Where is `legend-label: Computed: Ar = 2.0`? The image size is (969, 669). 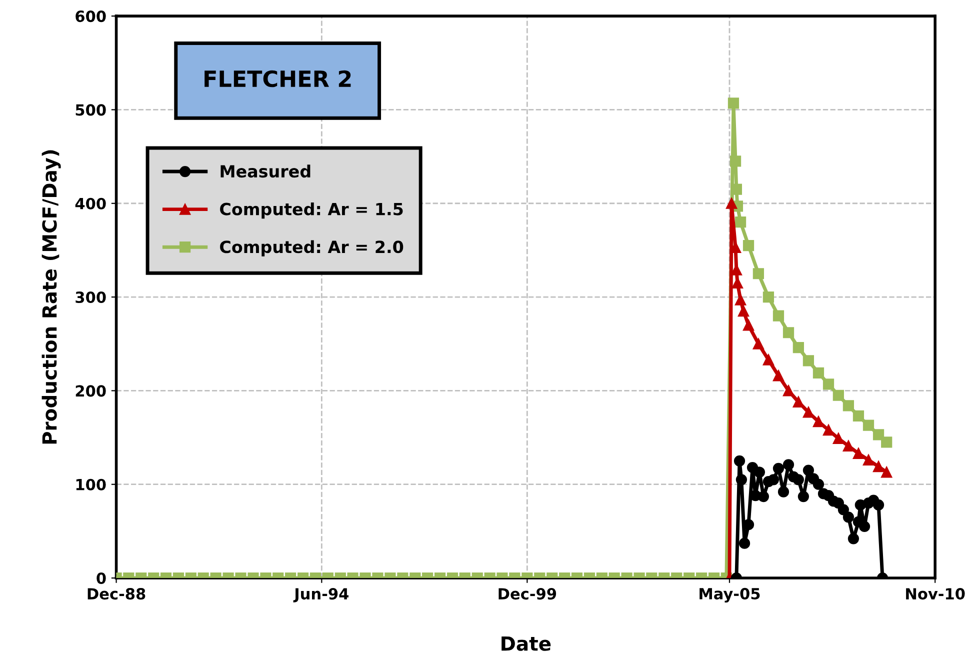 legend-label: Computed: Ar = 2.0 is located at coordinates (312, 248).